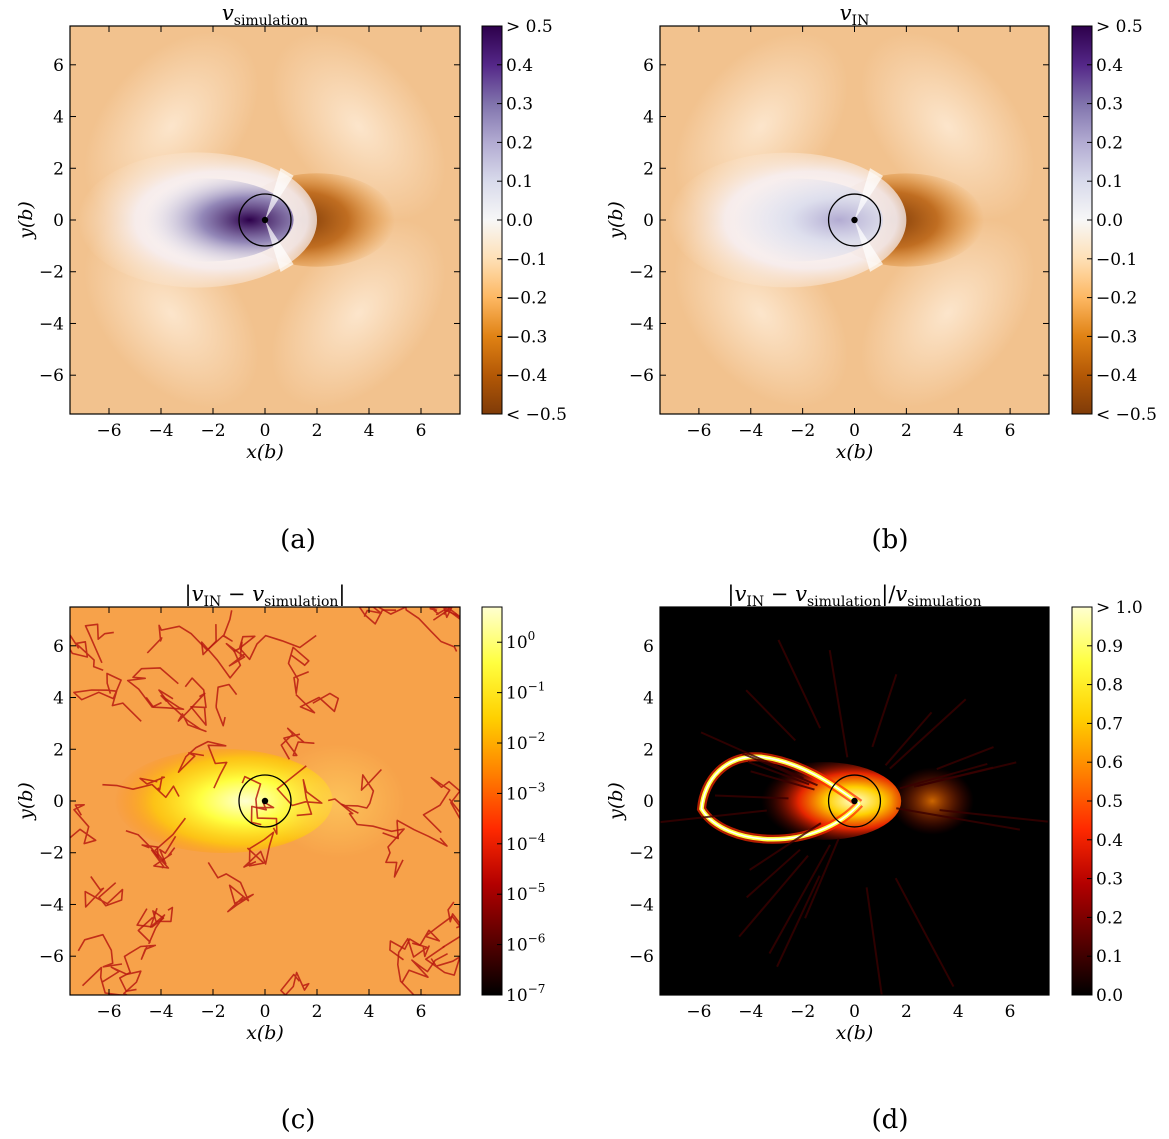 The image size is (1169, 1139). I want to click on y-tick-label: −4, so click(51, 324).